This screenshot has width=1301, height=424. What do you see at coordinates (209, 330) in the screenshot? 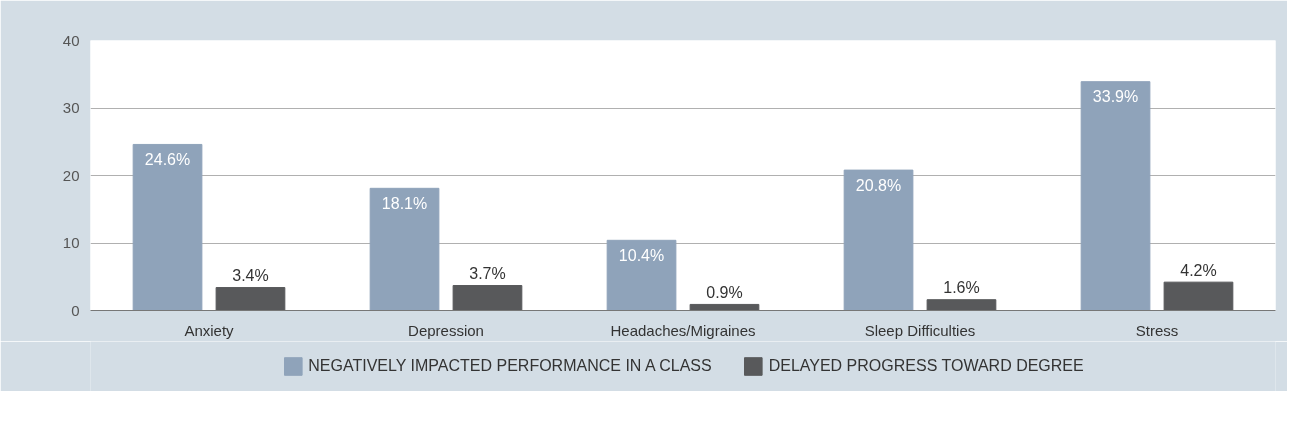
I see `x-tick-label: Anxiety` at bounding box center [209, 330].